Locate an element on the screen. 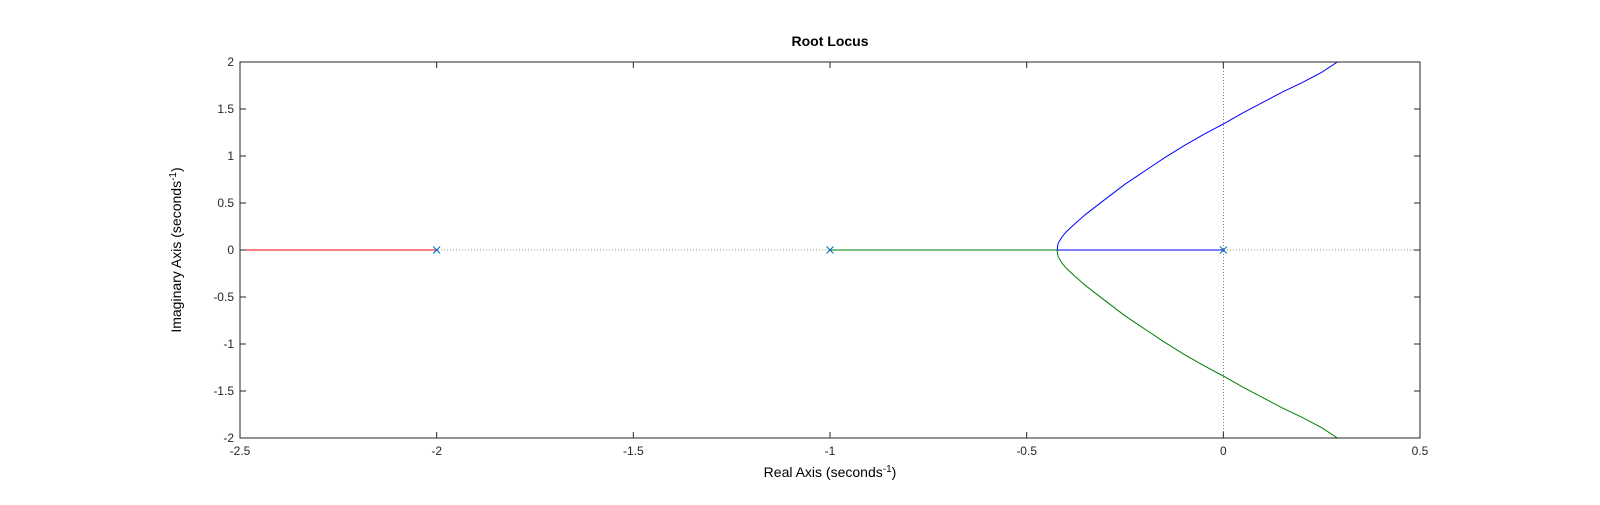  y-axis-label: Imaginary Axis (seconds-1) is located at coordinates (176, 249).